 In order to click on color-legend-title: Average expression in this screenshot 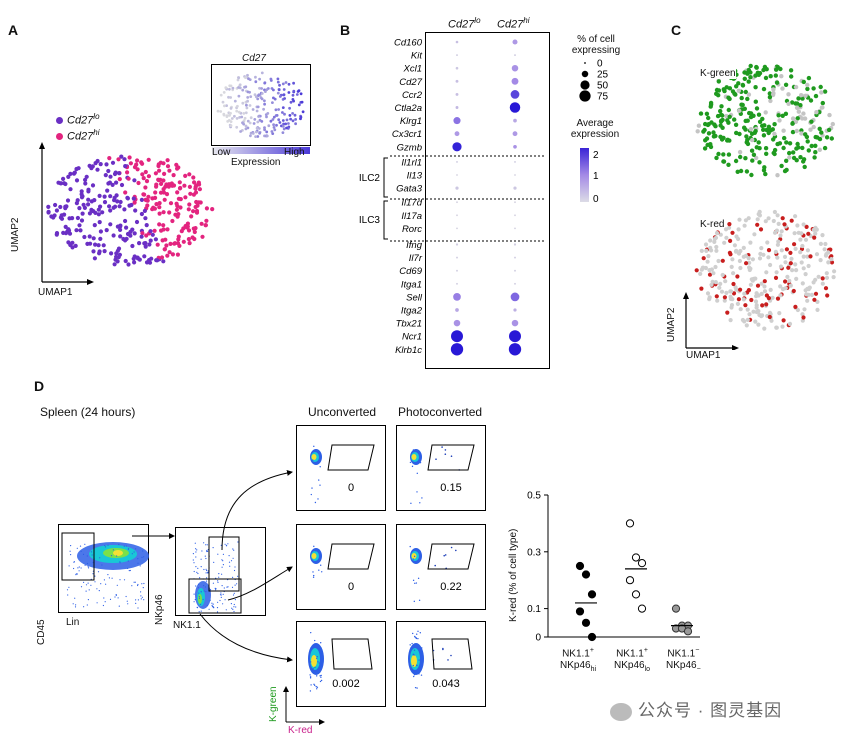, I will do `click(595, 129)`.